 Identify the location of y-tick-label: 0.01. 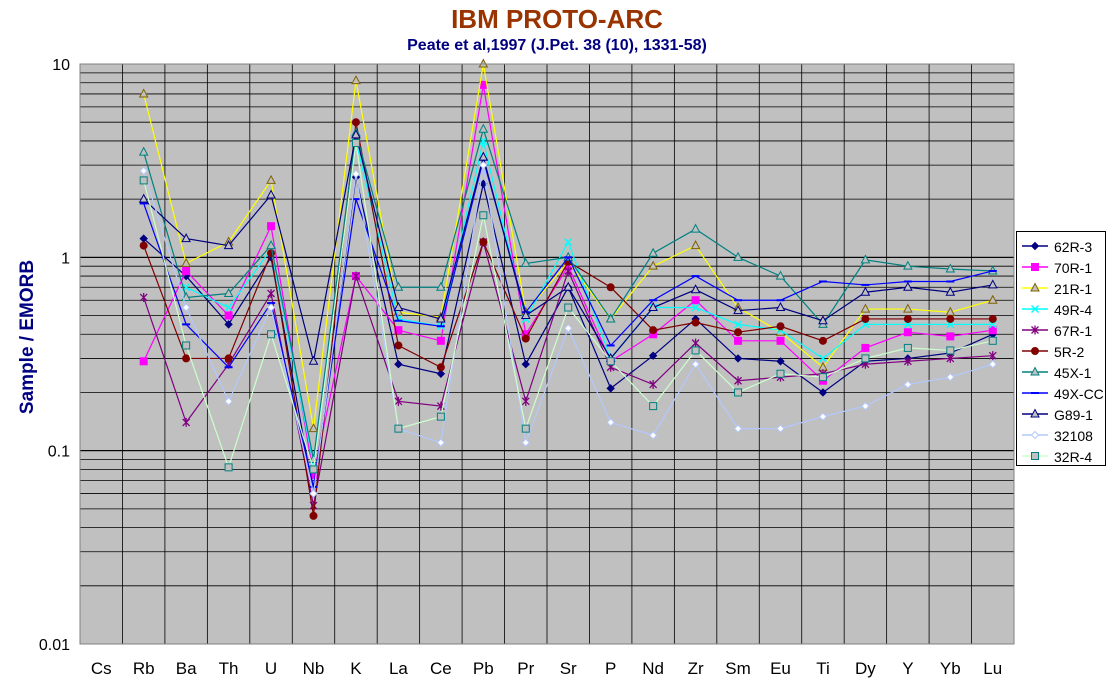
(54, 645).